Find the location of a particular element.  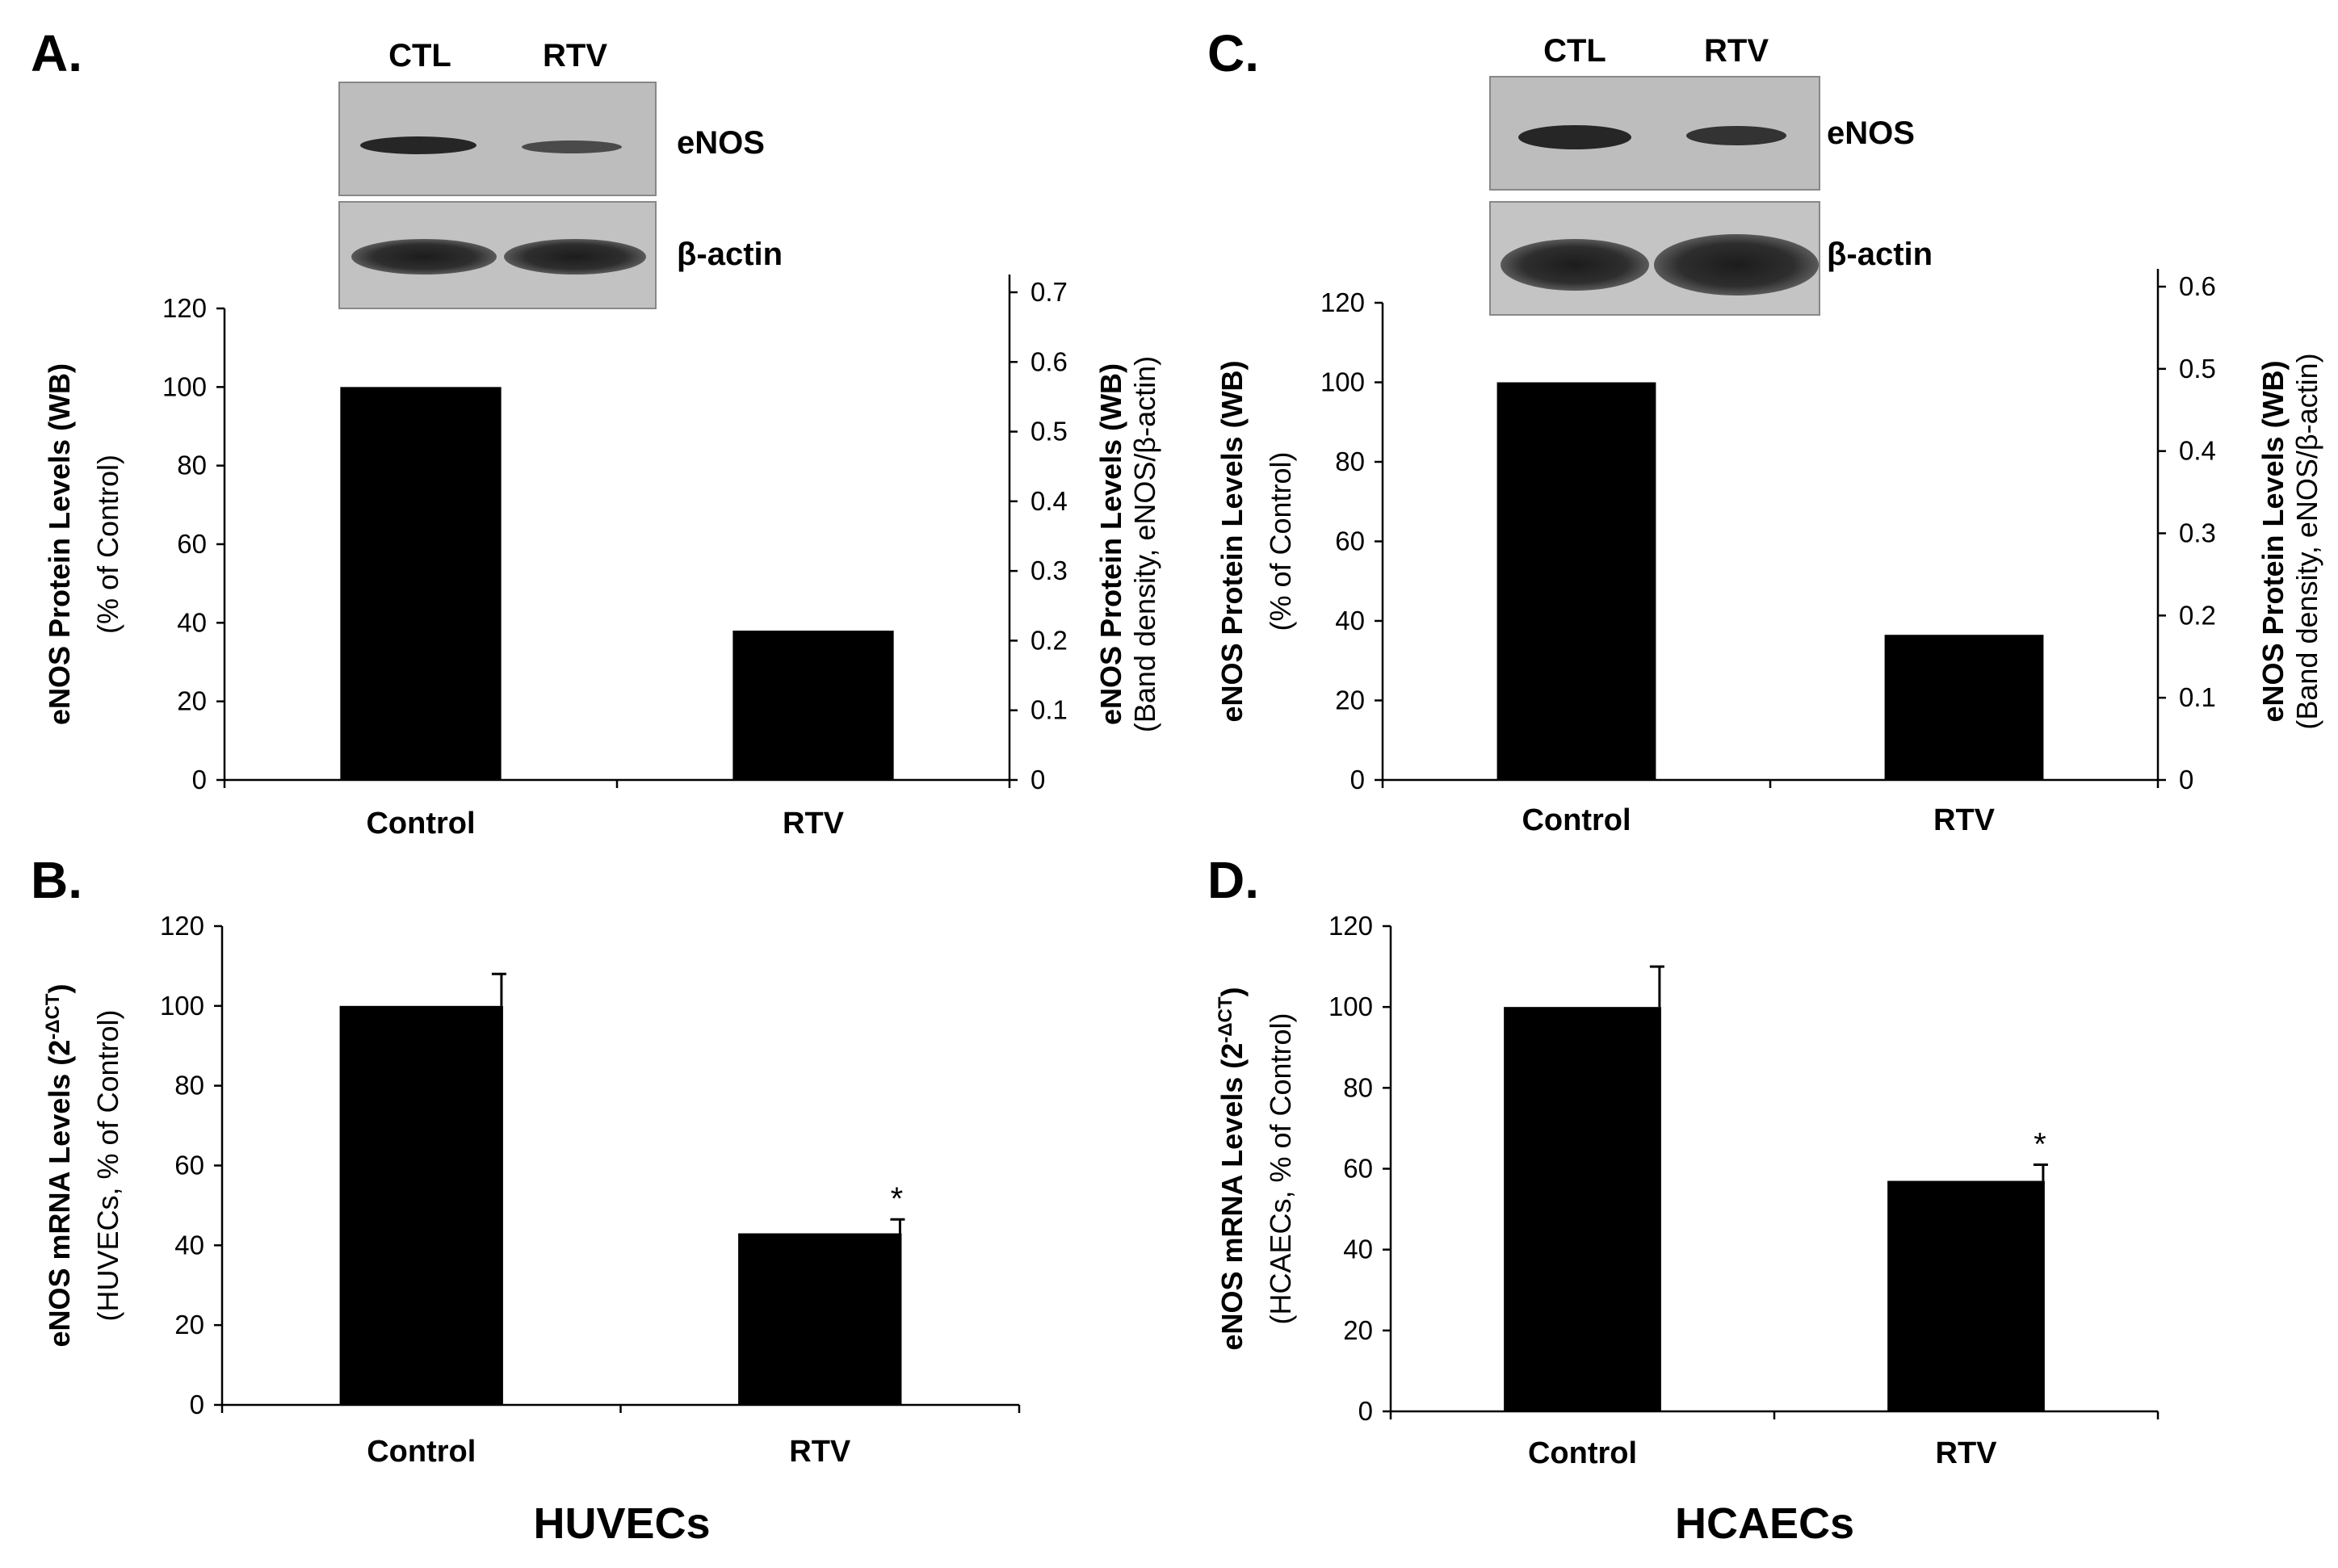

y-axis-title-c: eNOS Protein Levels (WB) is located at coordinates (1232, 541).